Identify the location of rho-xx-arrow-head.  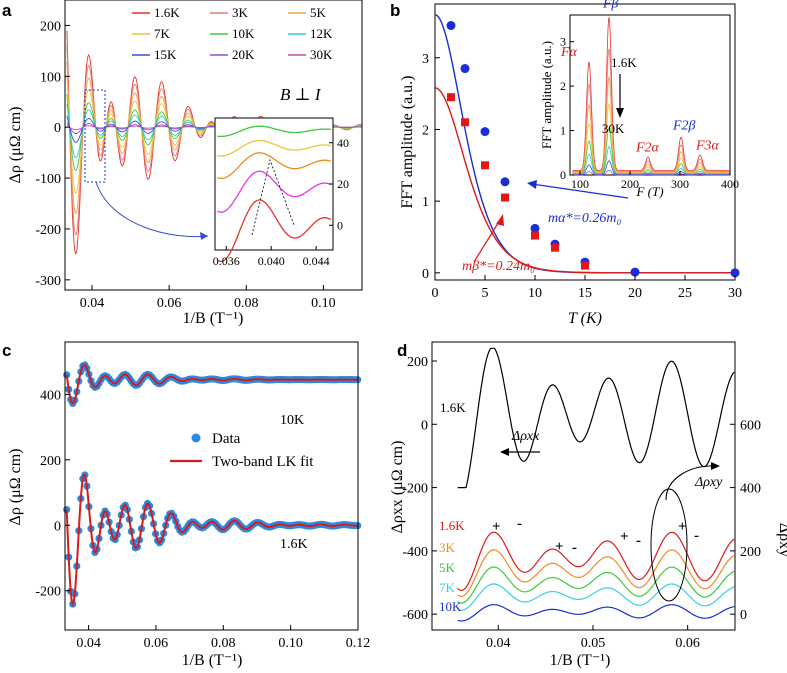
(504, 452).